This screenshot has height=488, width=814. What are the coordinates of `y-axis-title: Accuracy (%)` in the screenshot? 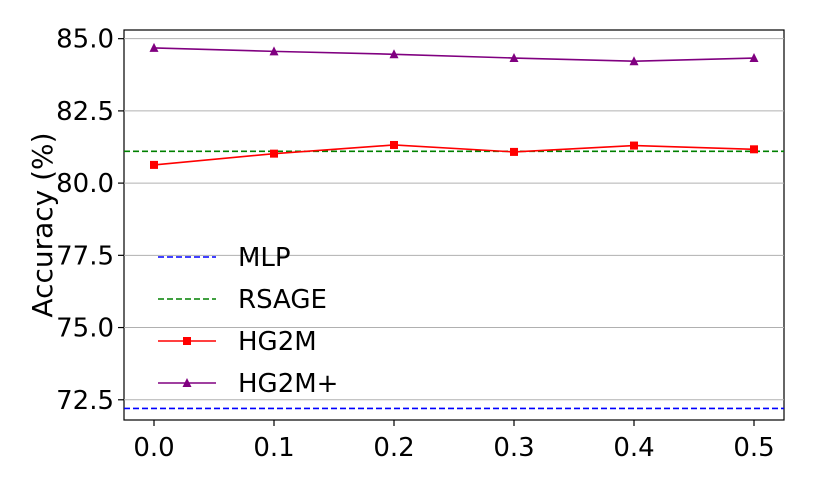 It's located at (42, 224).